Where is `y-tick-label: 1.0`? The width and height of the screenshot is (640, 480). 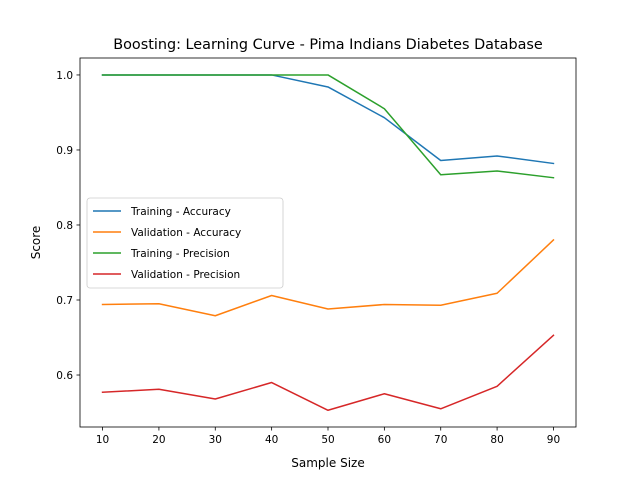
y-tick-label: 1.0 is located at coordinates (64, 76).